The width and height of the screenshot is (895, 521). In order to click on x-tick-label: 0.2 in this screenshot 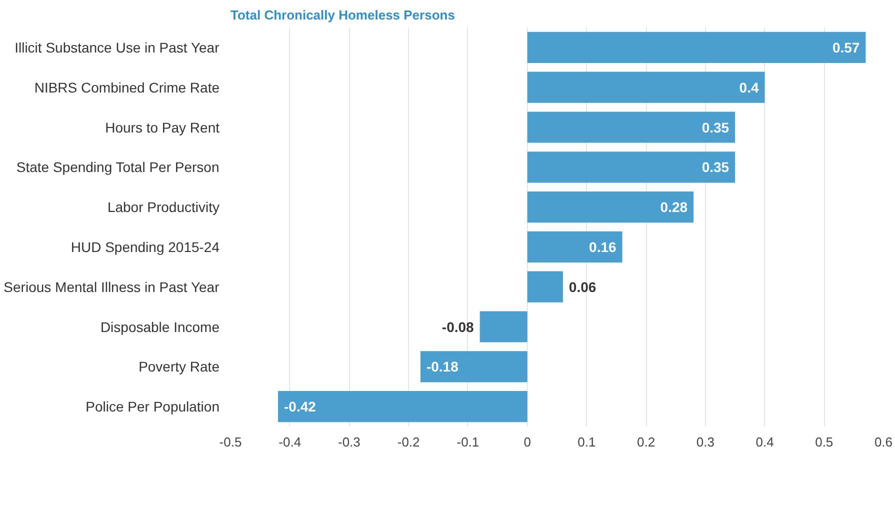, I will do `click(646, 442)`.